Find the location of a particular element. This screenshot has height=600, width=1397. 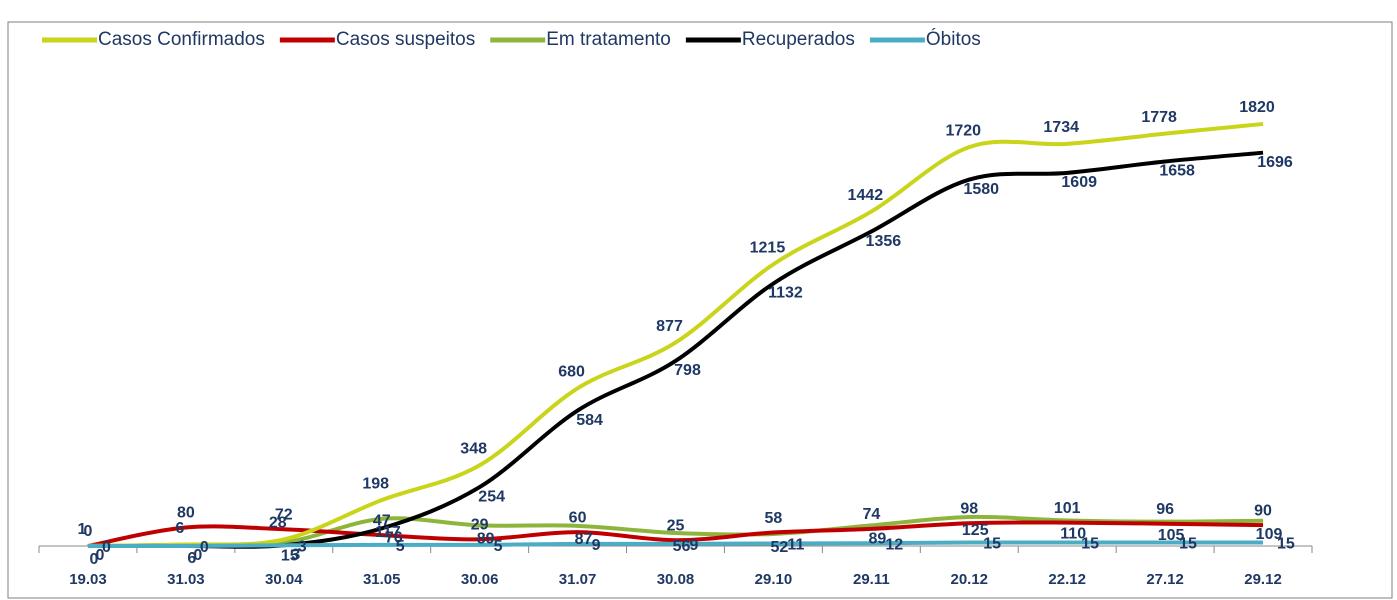

data-label: 1778 is located at coordinates (1159, 117).